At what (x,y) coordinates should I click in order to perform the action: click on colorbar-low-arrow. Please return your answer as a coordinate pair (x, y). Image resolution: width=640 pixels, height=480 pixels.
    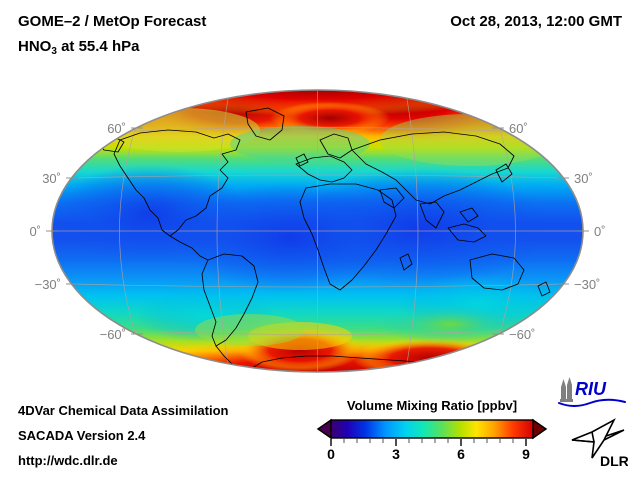
    Looking at the image, I should click on (324, 429).